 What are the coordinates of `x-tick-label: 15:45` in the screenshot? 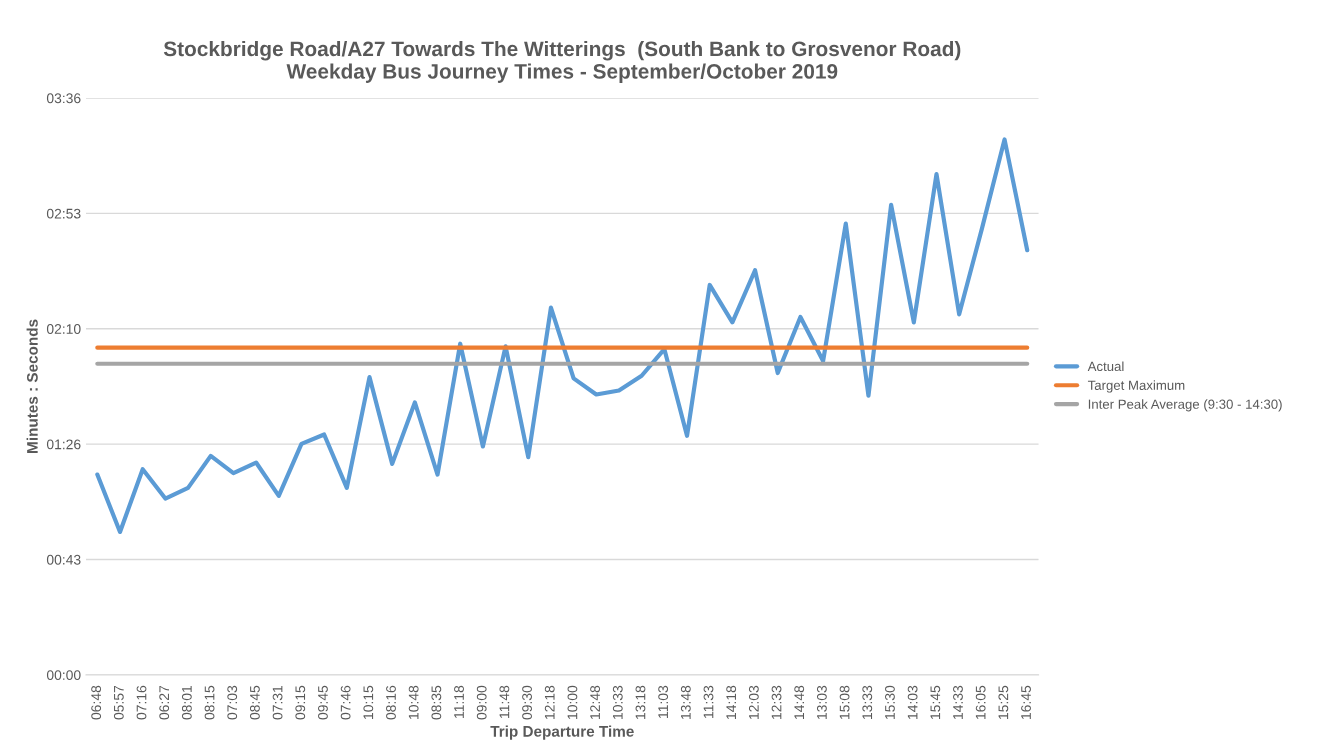 It's located at (935, 702).